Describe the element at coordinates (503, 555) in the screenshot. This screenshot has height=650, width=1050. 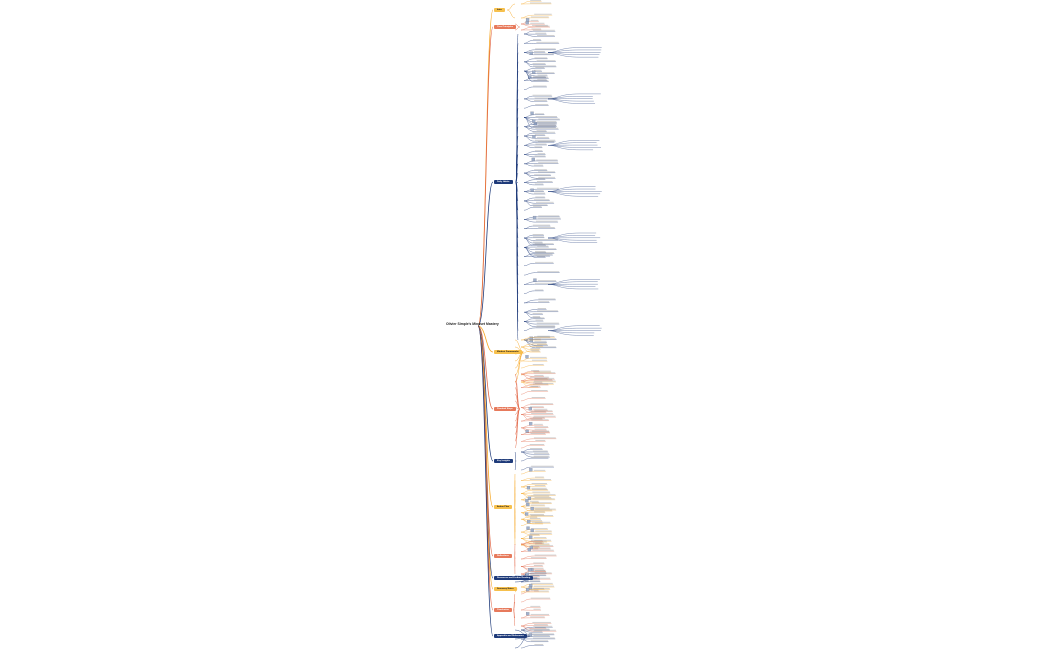
I see `branch-node-b8: Reflections` at that location.